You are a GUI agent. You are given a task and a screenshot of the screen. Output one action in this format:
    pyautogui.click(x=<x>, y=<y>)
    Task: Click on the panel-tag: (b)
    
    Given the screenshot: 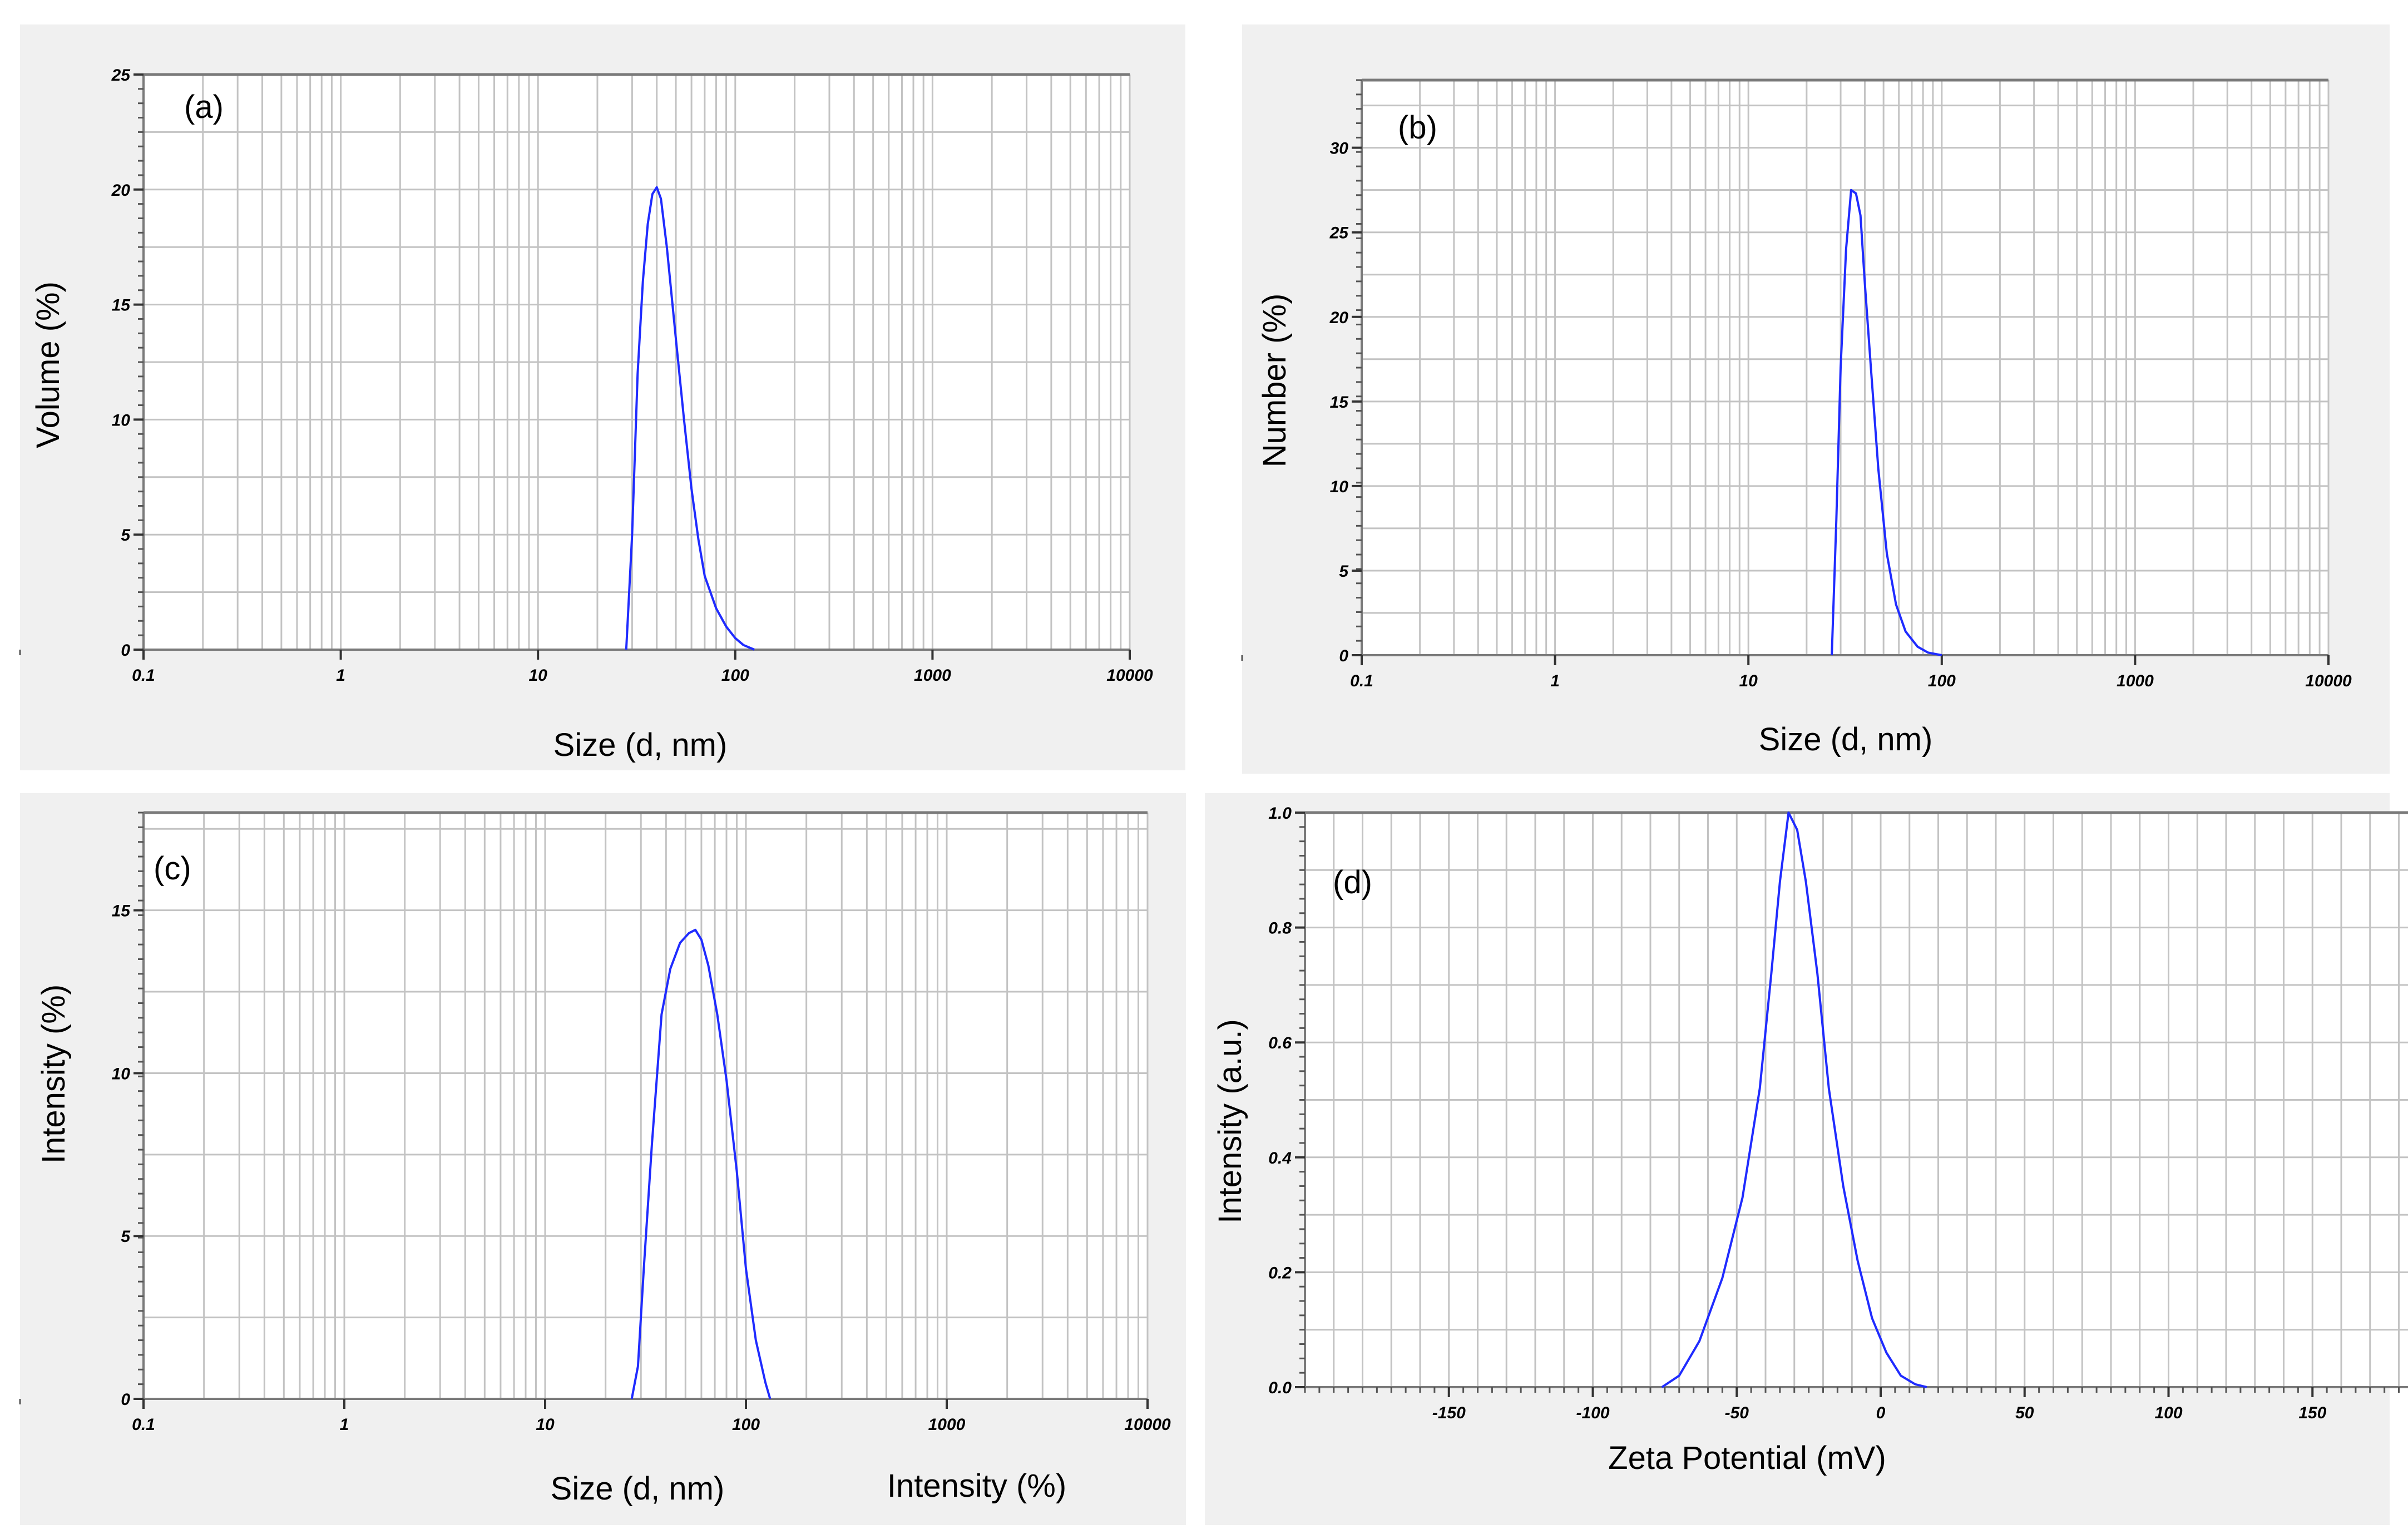 What is the action you would take?
    pyautogui.click(x=1418, y=128)
    